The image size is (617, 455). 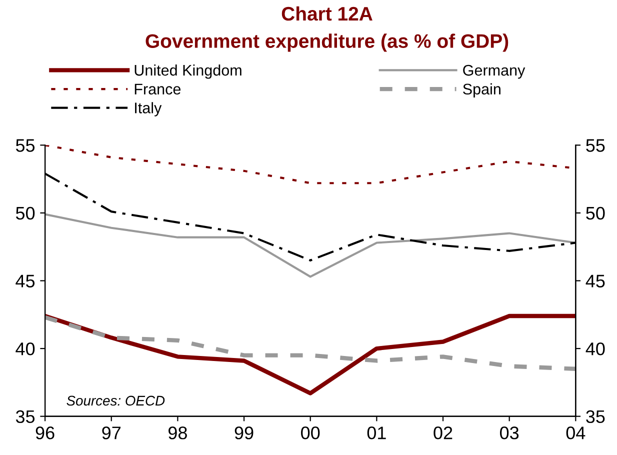 I want to click on chart-subtitle: Government expenditure (as % of GDP), so click(x=327, y=43).